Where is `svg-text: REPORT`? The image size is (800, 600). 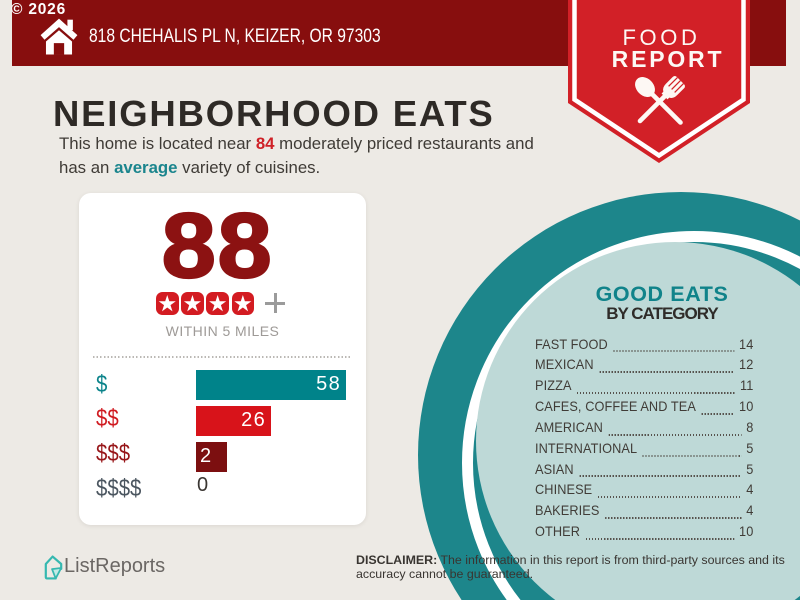 svg-text: REPORT is located at coordinates (668, 59).